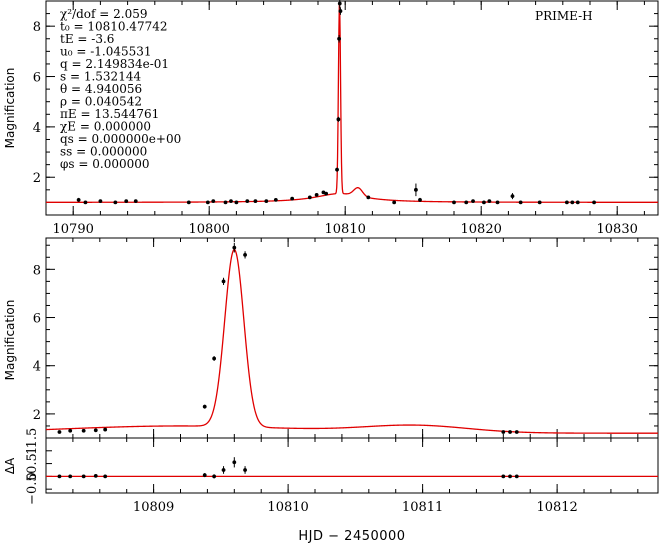 Image resolution: width=659 pixels, height=546 pixels. I want to click on y-tick-label: 2, so click(37, 178).